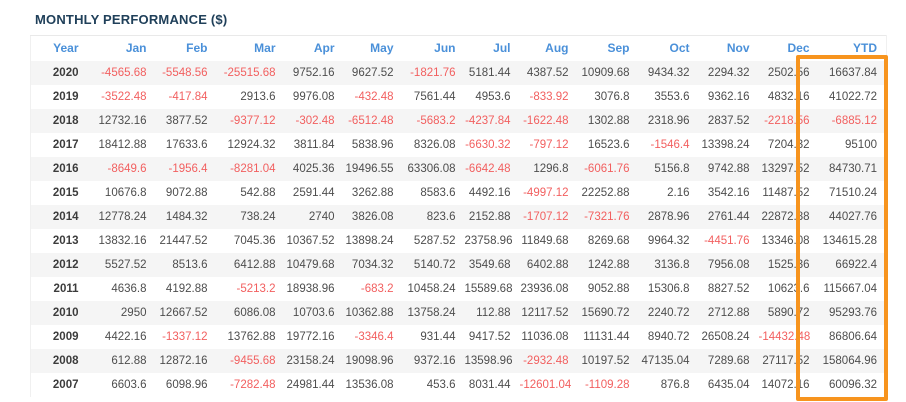  I want to click on year-cell: 2016, so click(65, 168).